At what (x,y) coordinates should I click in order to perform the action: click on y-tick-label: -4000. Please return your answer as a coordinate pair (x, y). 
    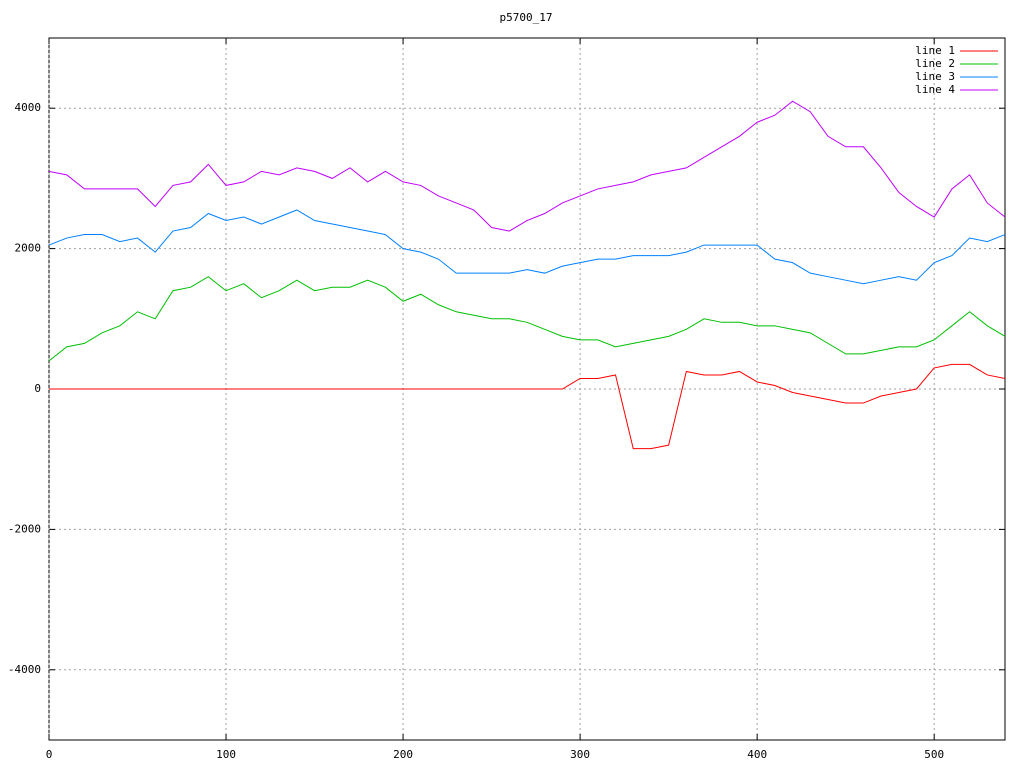
    Looking at the image, I should click on (24, 669).